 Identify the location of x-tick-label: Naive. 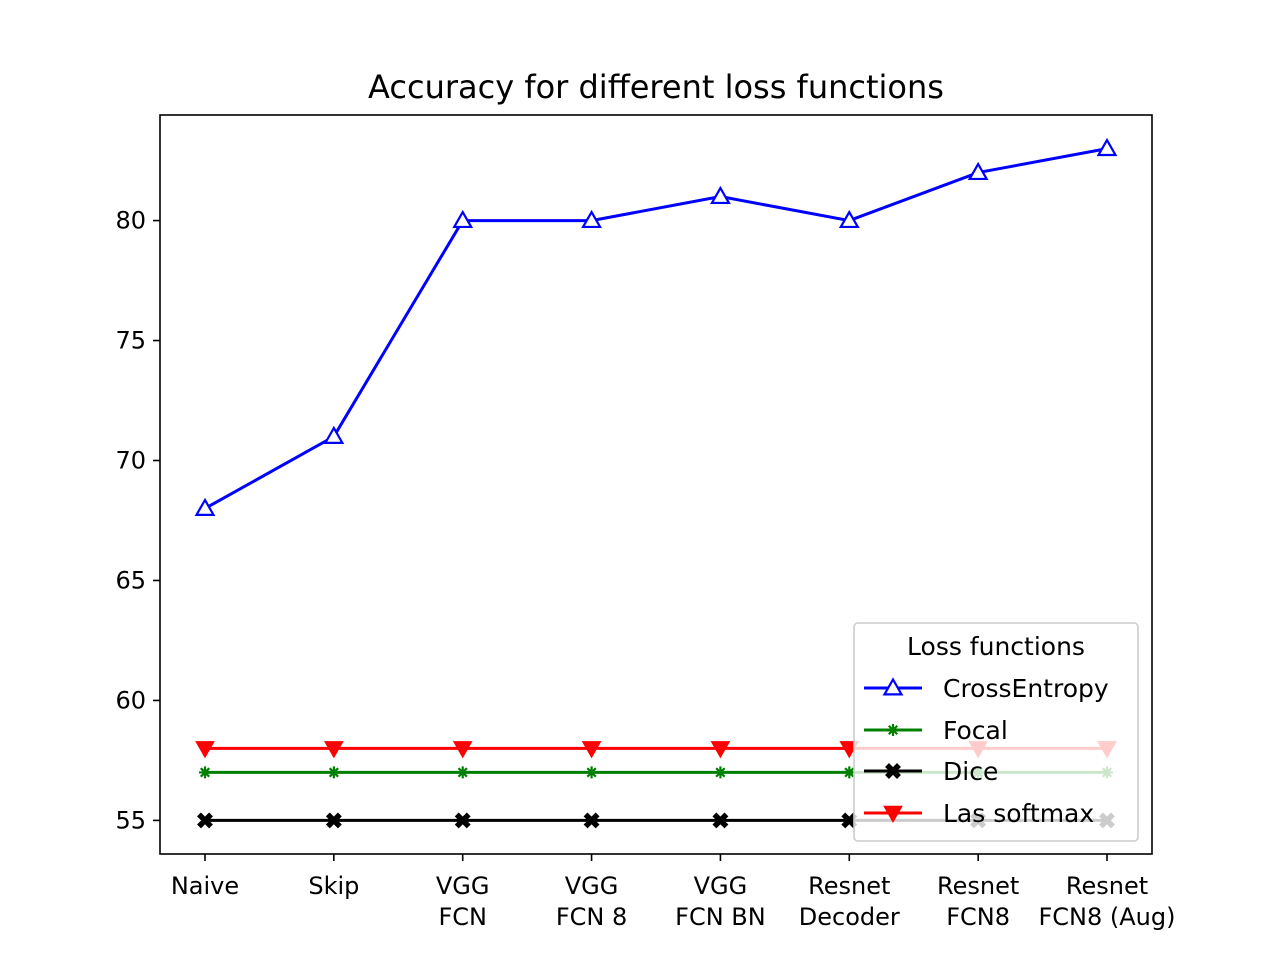
(205, 886).